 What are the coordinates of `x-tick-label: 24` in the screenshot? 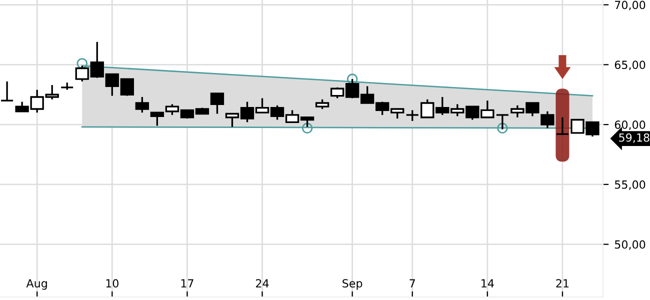 It's located at (262, 283).